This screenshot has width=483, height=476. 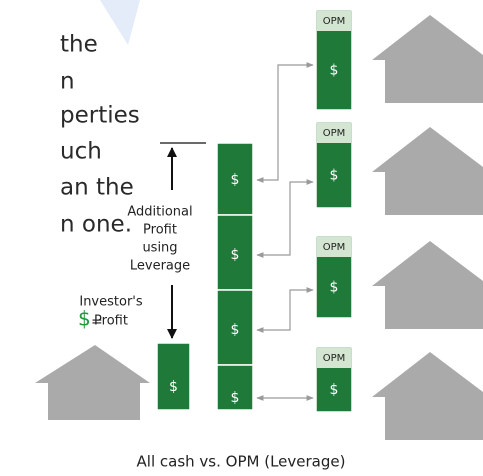 I want to click on all-cash-label: $, so click(x=173, y=387).